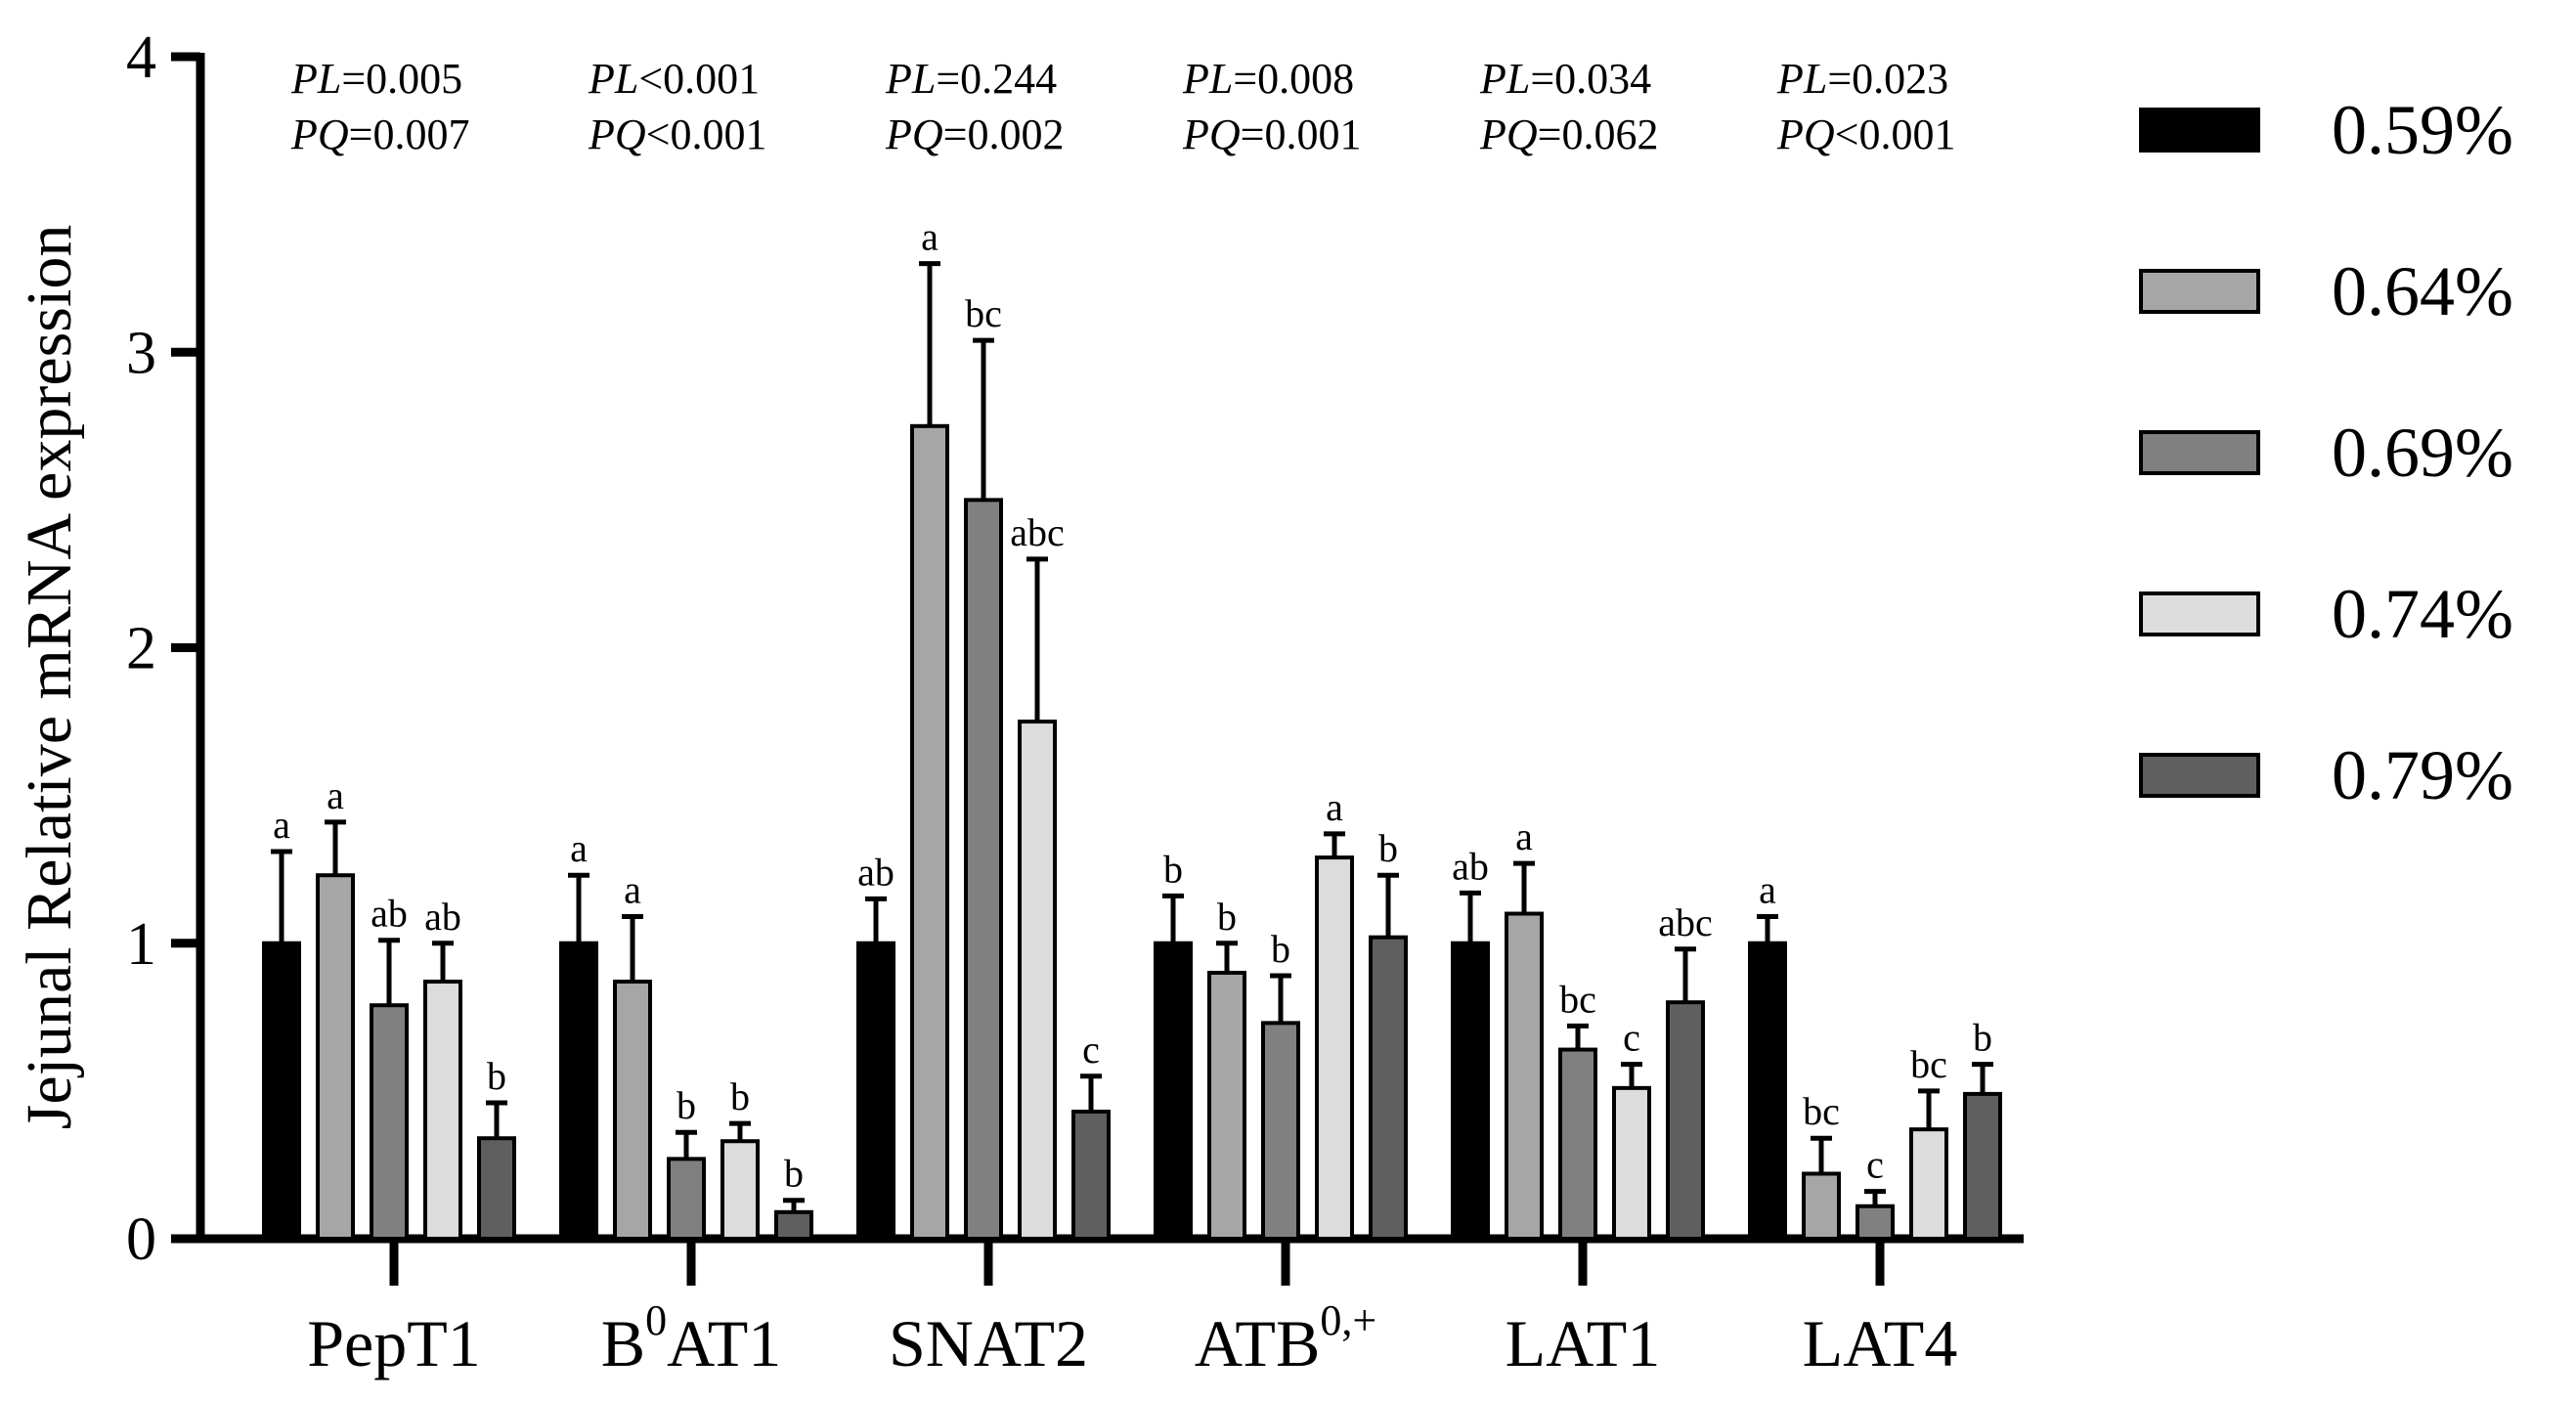 This screenshot has height=1401, width=2576. I want to click on y-axis-label: Jejunal Relative mRNA expression, so click(49, 678).